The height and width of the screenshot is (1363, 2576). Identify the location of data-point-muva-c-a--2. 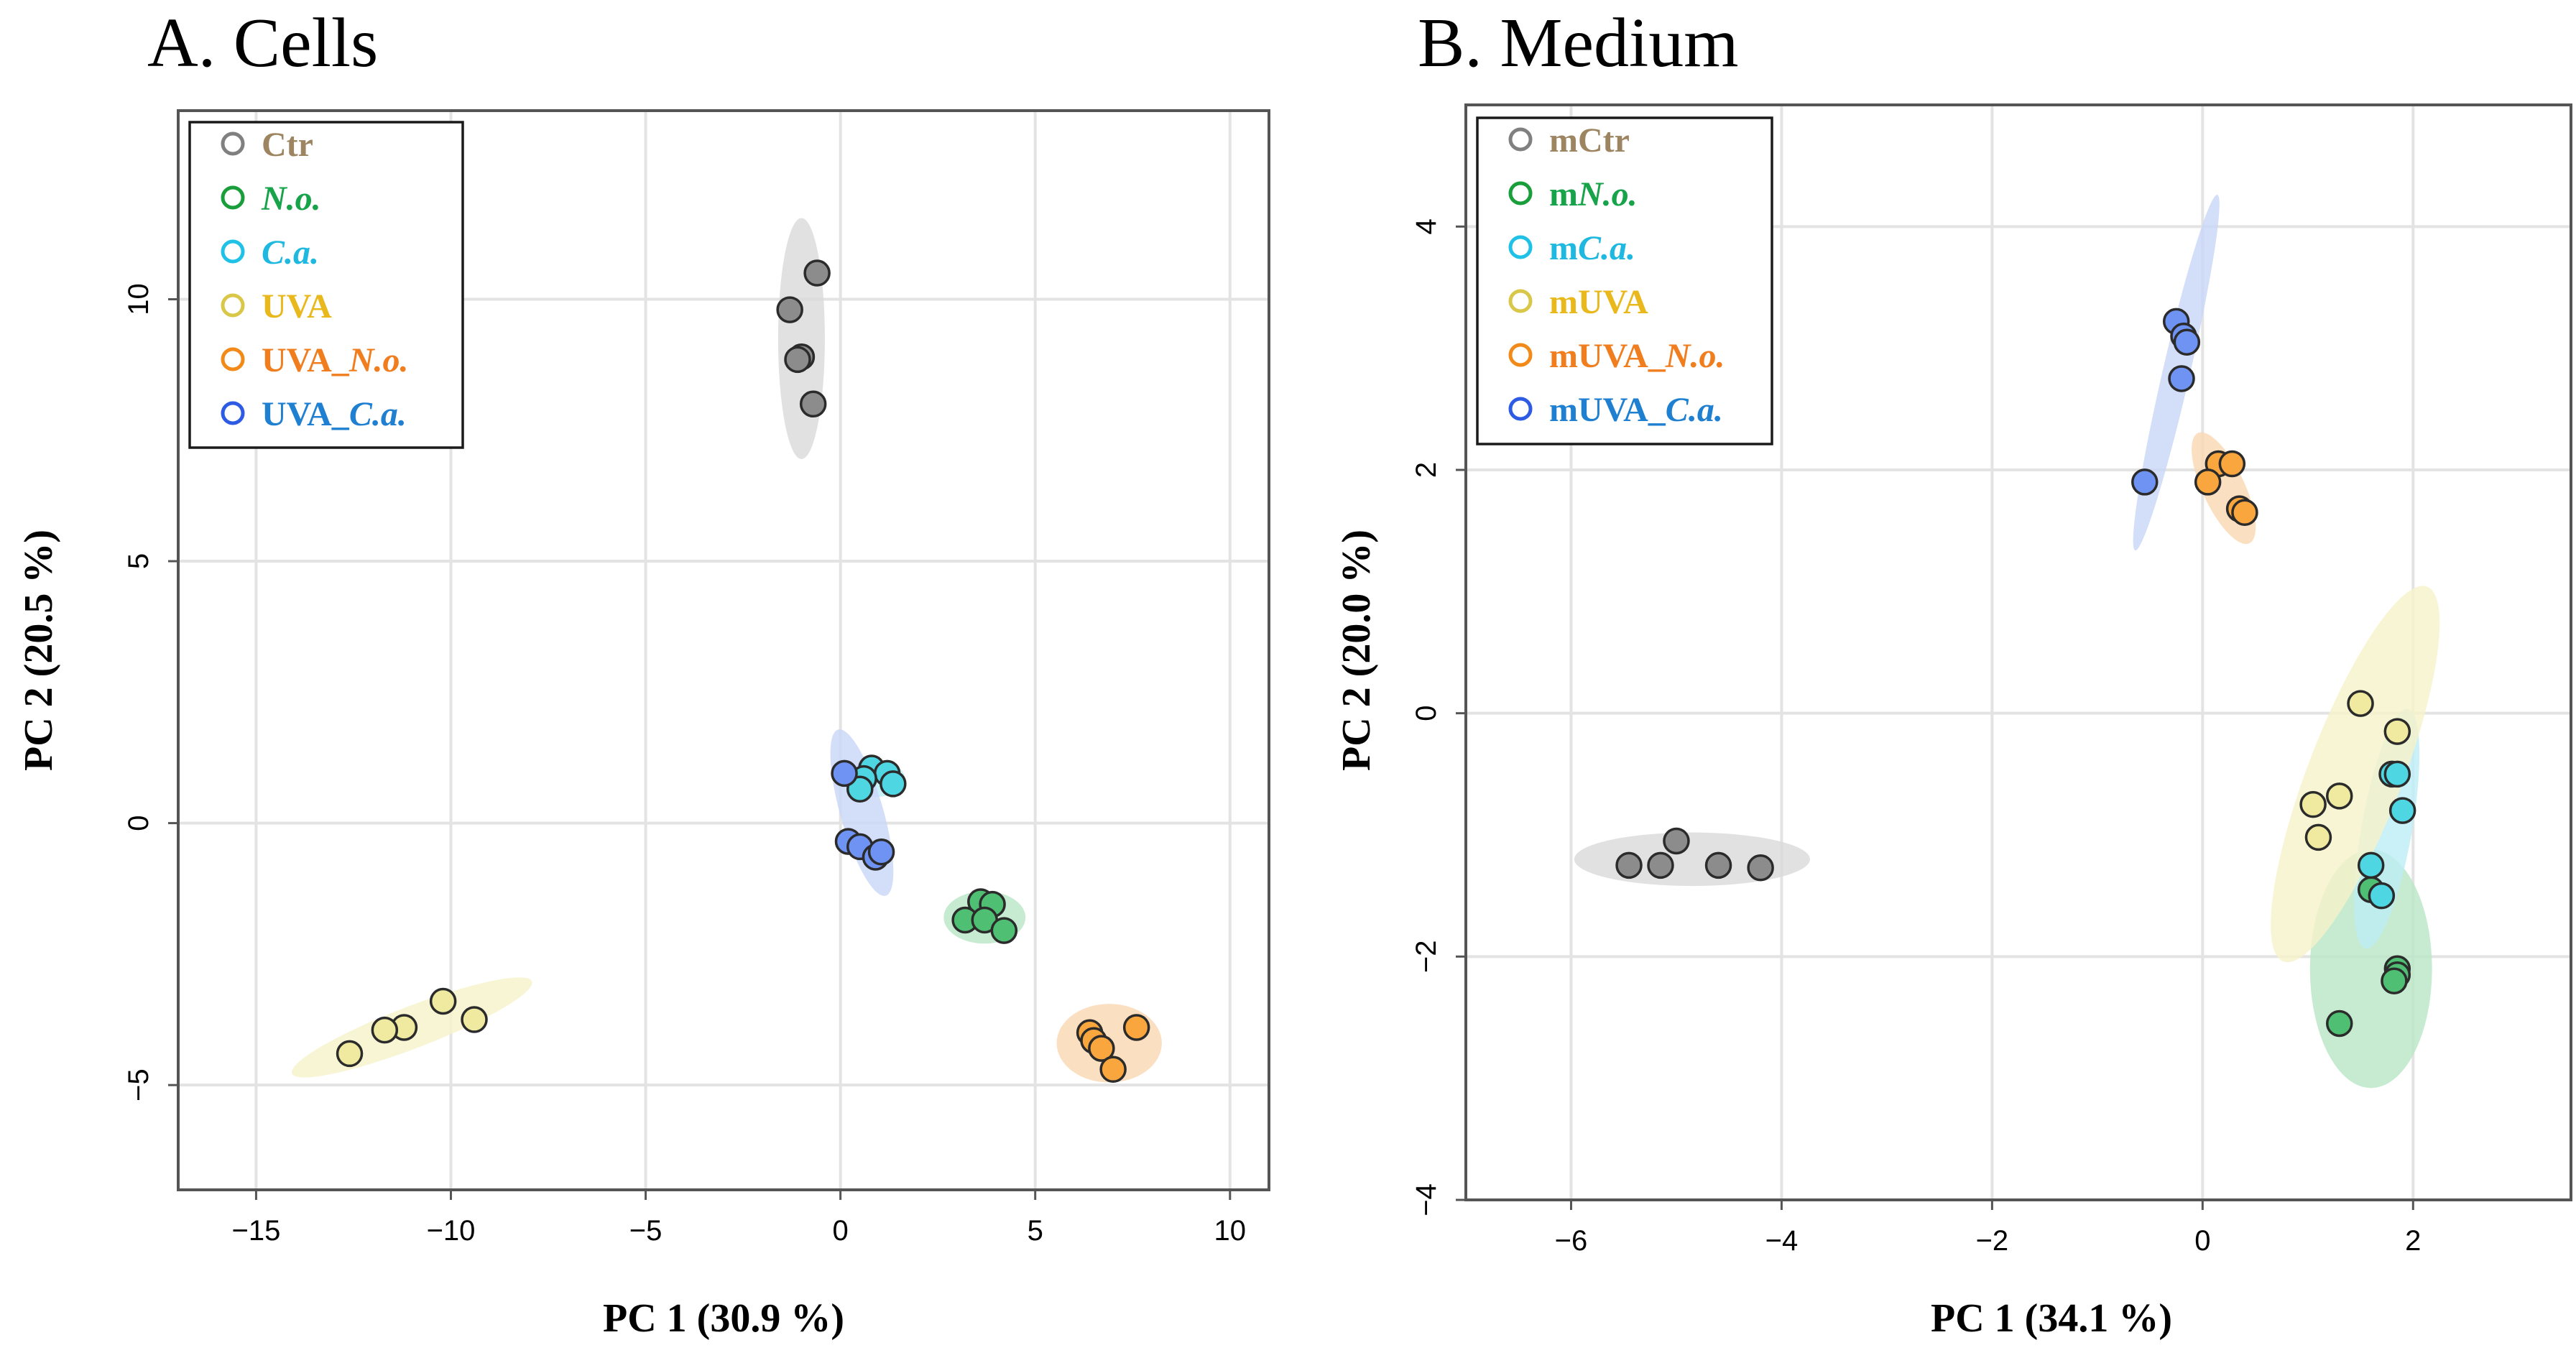
(2187, 342).